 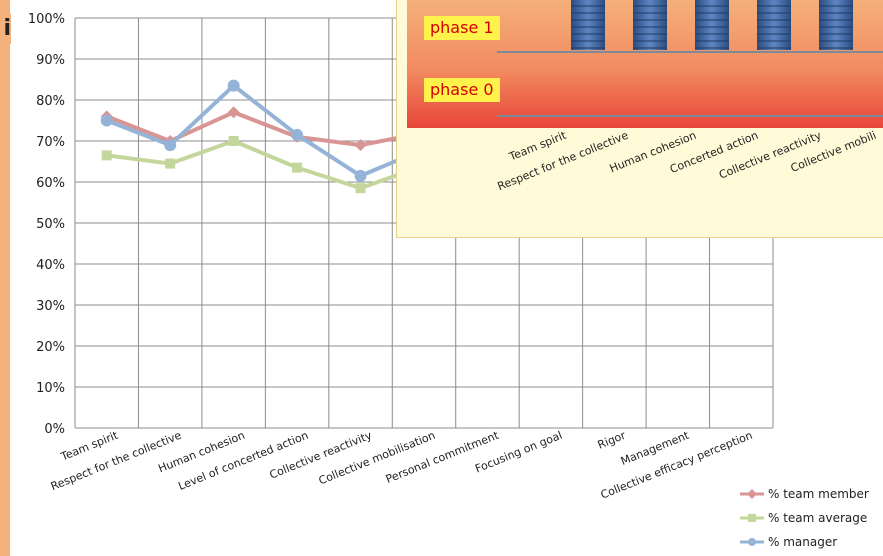 I want to click on x-tick-label: Personal commitment, so click(x=442, y=456).